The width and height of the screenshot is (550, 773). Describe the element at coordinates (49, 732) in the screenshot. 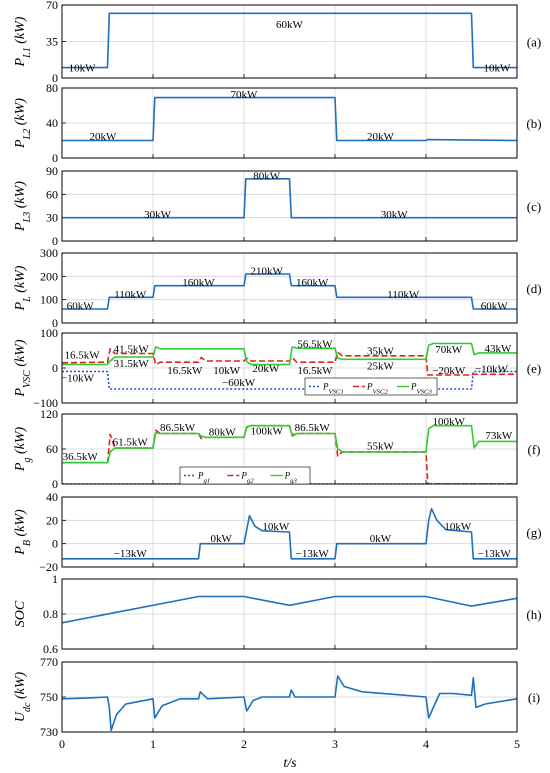

I see `y-tick-label: 730` at that location.